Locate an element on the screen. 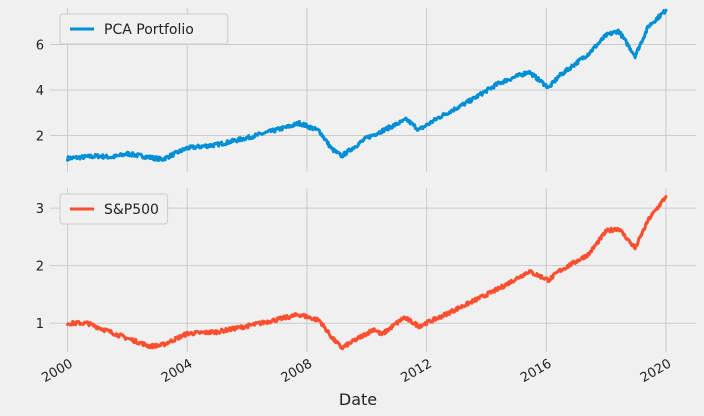 Image resolution: width=704 pixels, height=416 pixels. x-axis-label: Date is located at coordinates (358, 399).